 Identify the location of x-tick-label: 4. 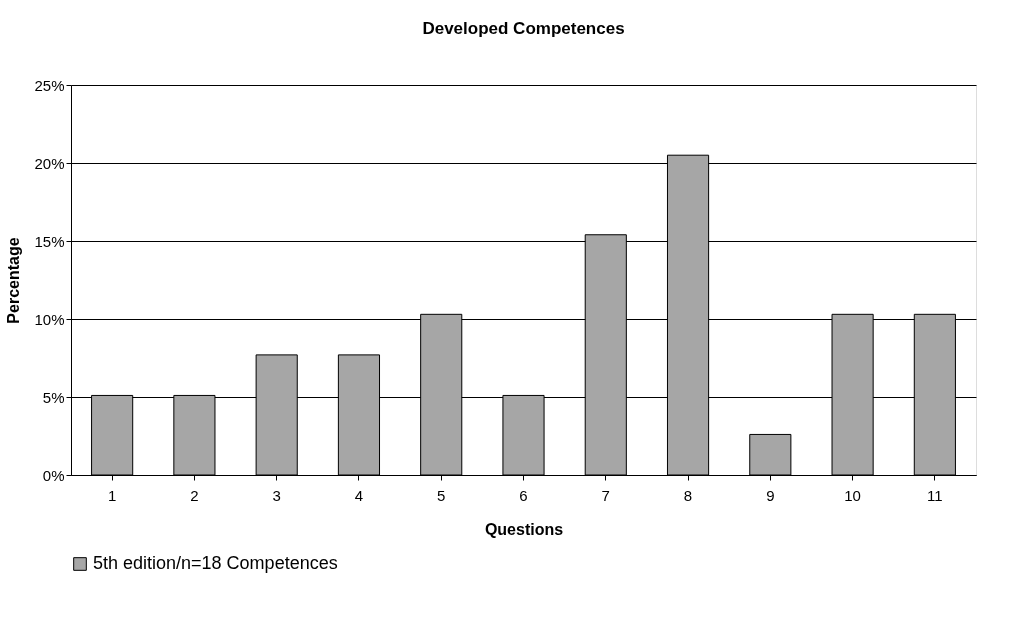
(359, 495).